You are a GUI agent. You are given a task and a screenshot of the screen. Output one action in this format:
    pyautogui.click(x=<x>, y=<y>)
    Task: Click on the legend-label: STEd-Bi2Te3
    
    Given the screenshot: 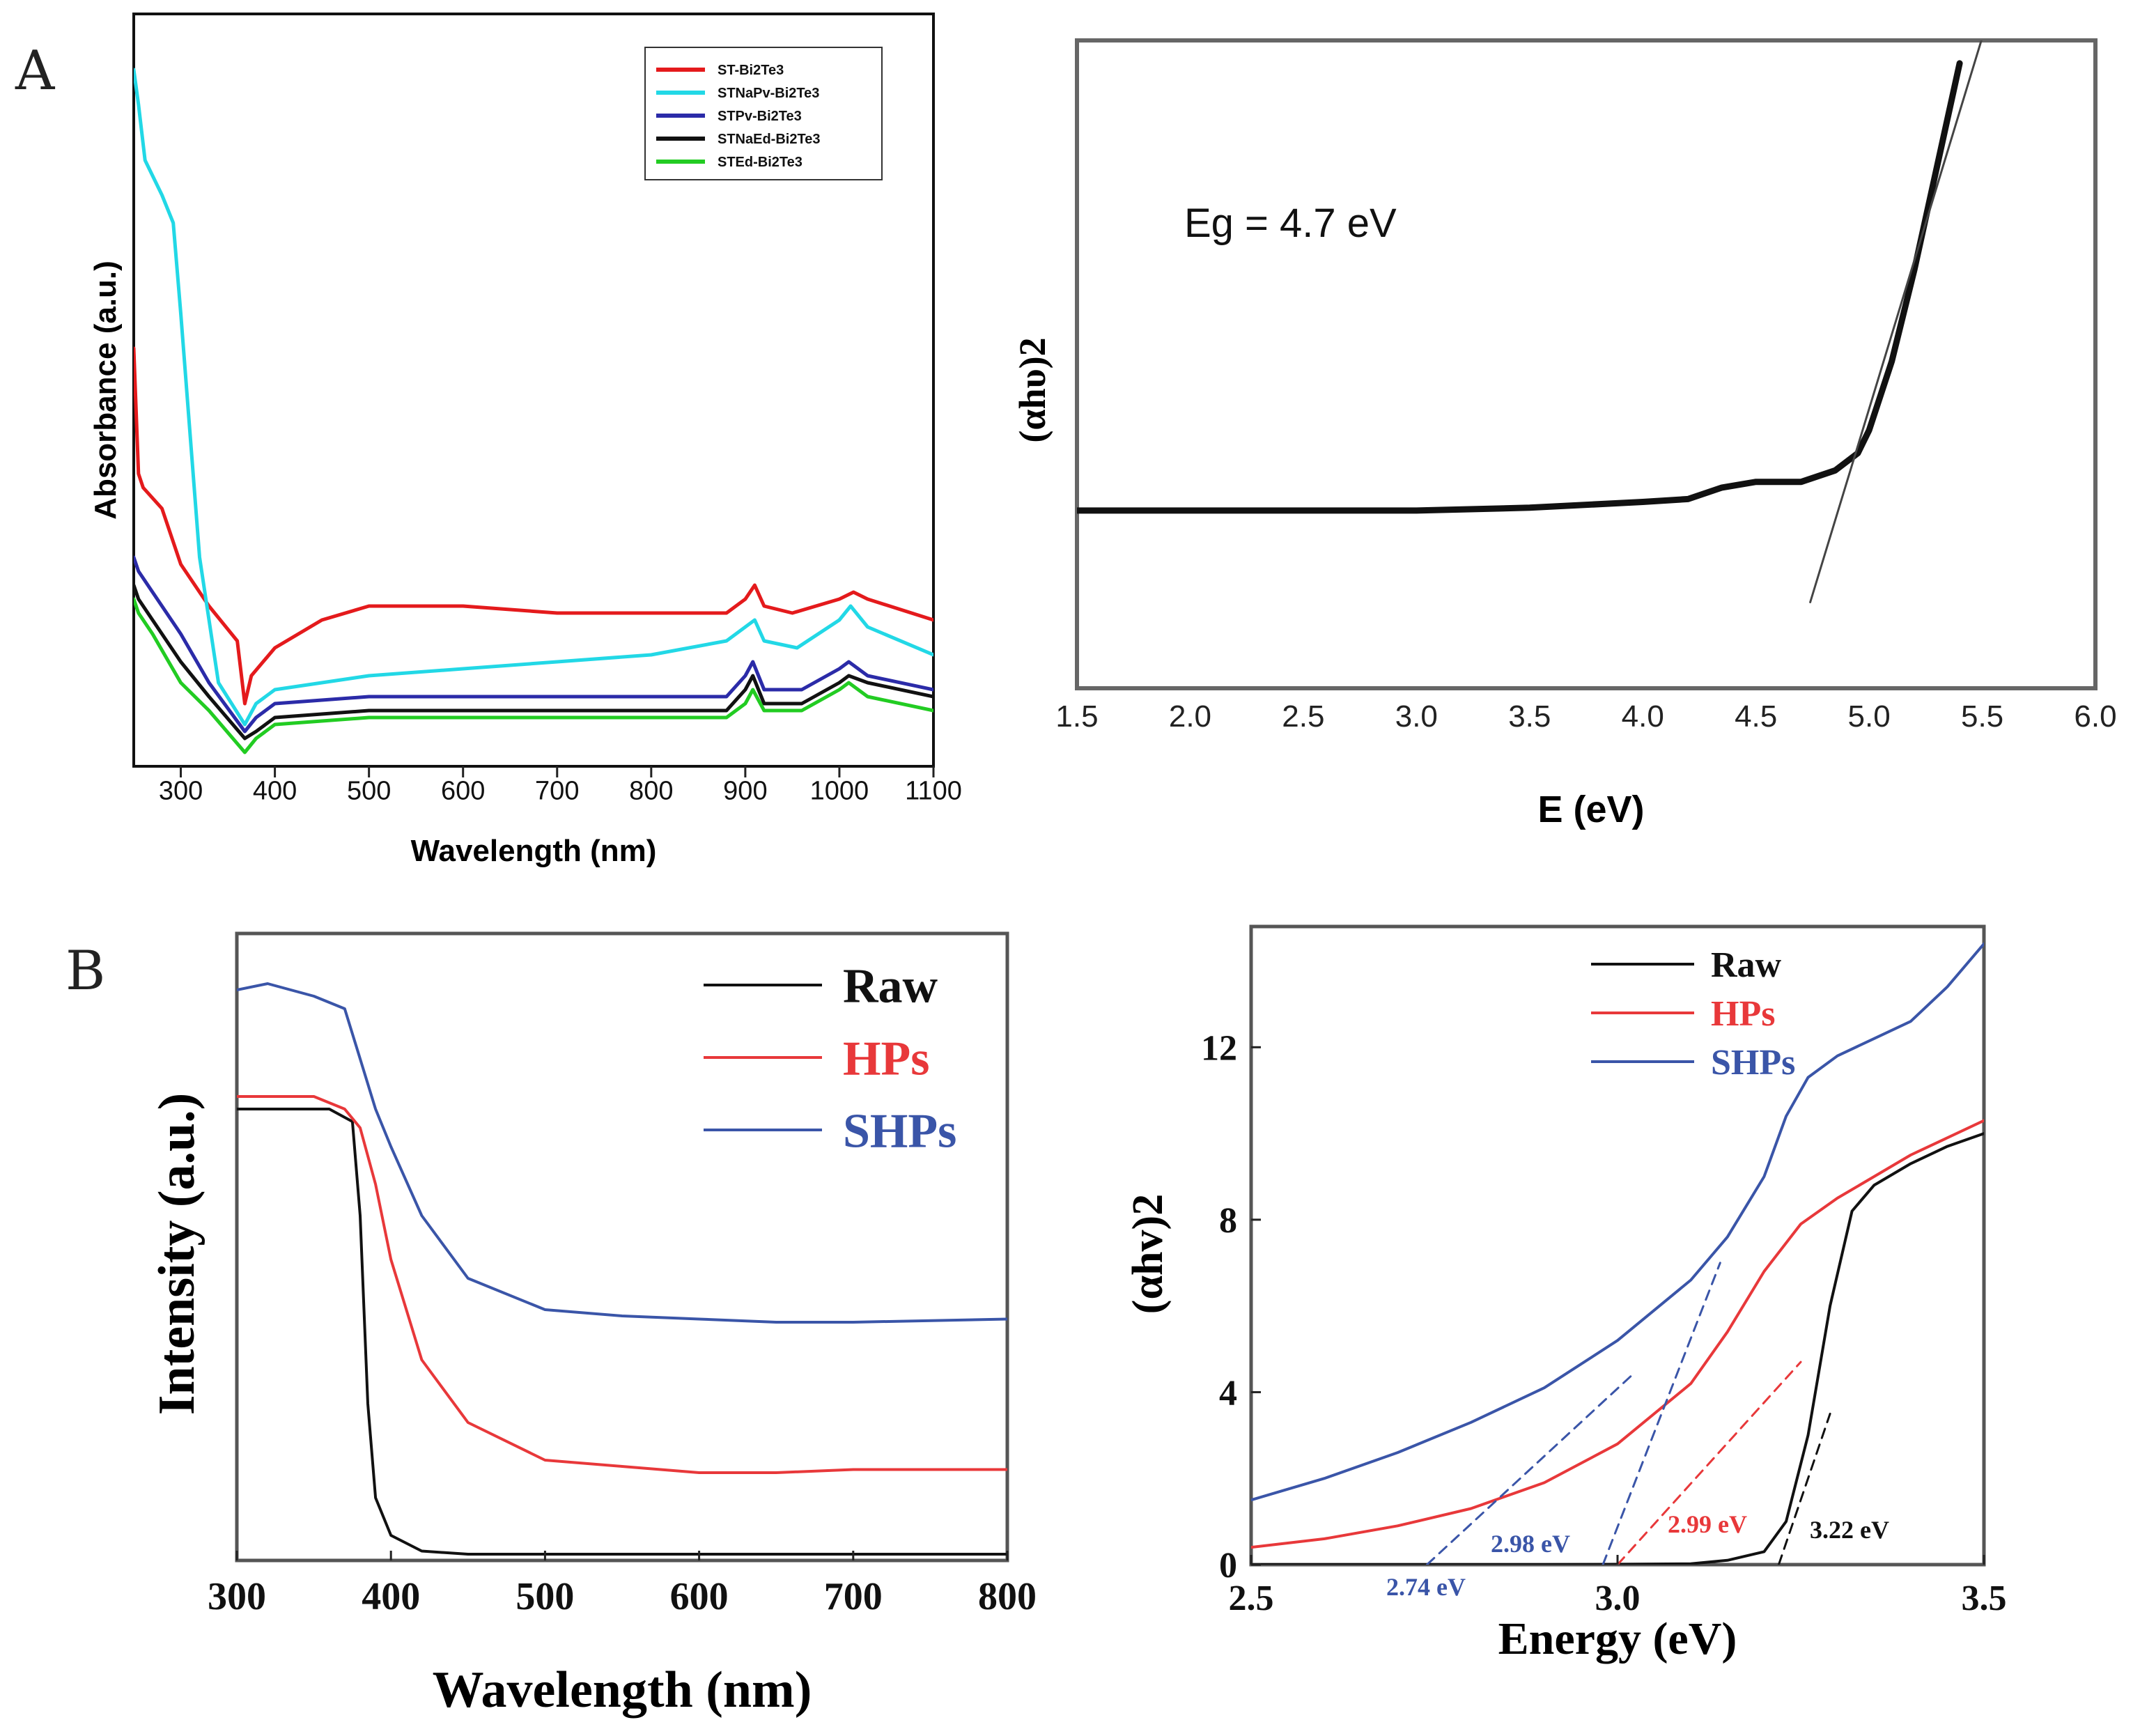 What is the action you would take?
    pyautogui.click(x=760, y=163)
    